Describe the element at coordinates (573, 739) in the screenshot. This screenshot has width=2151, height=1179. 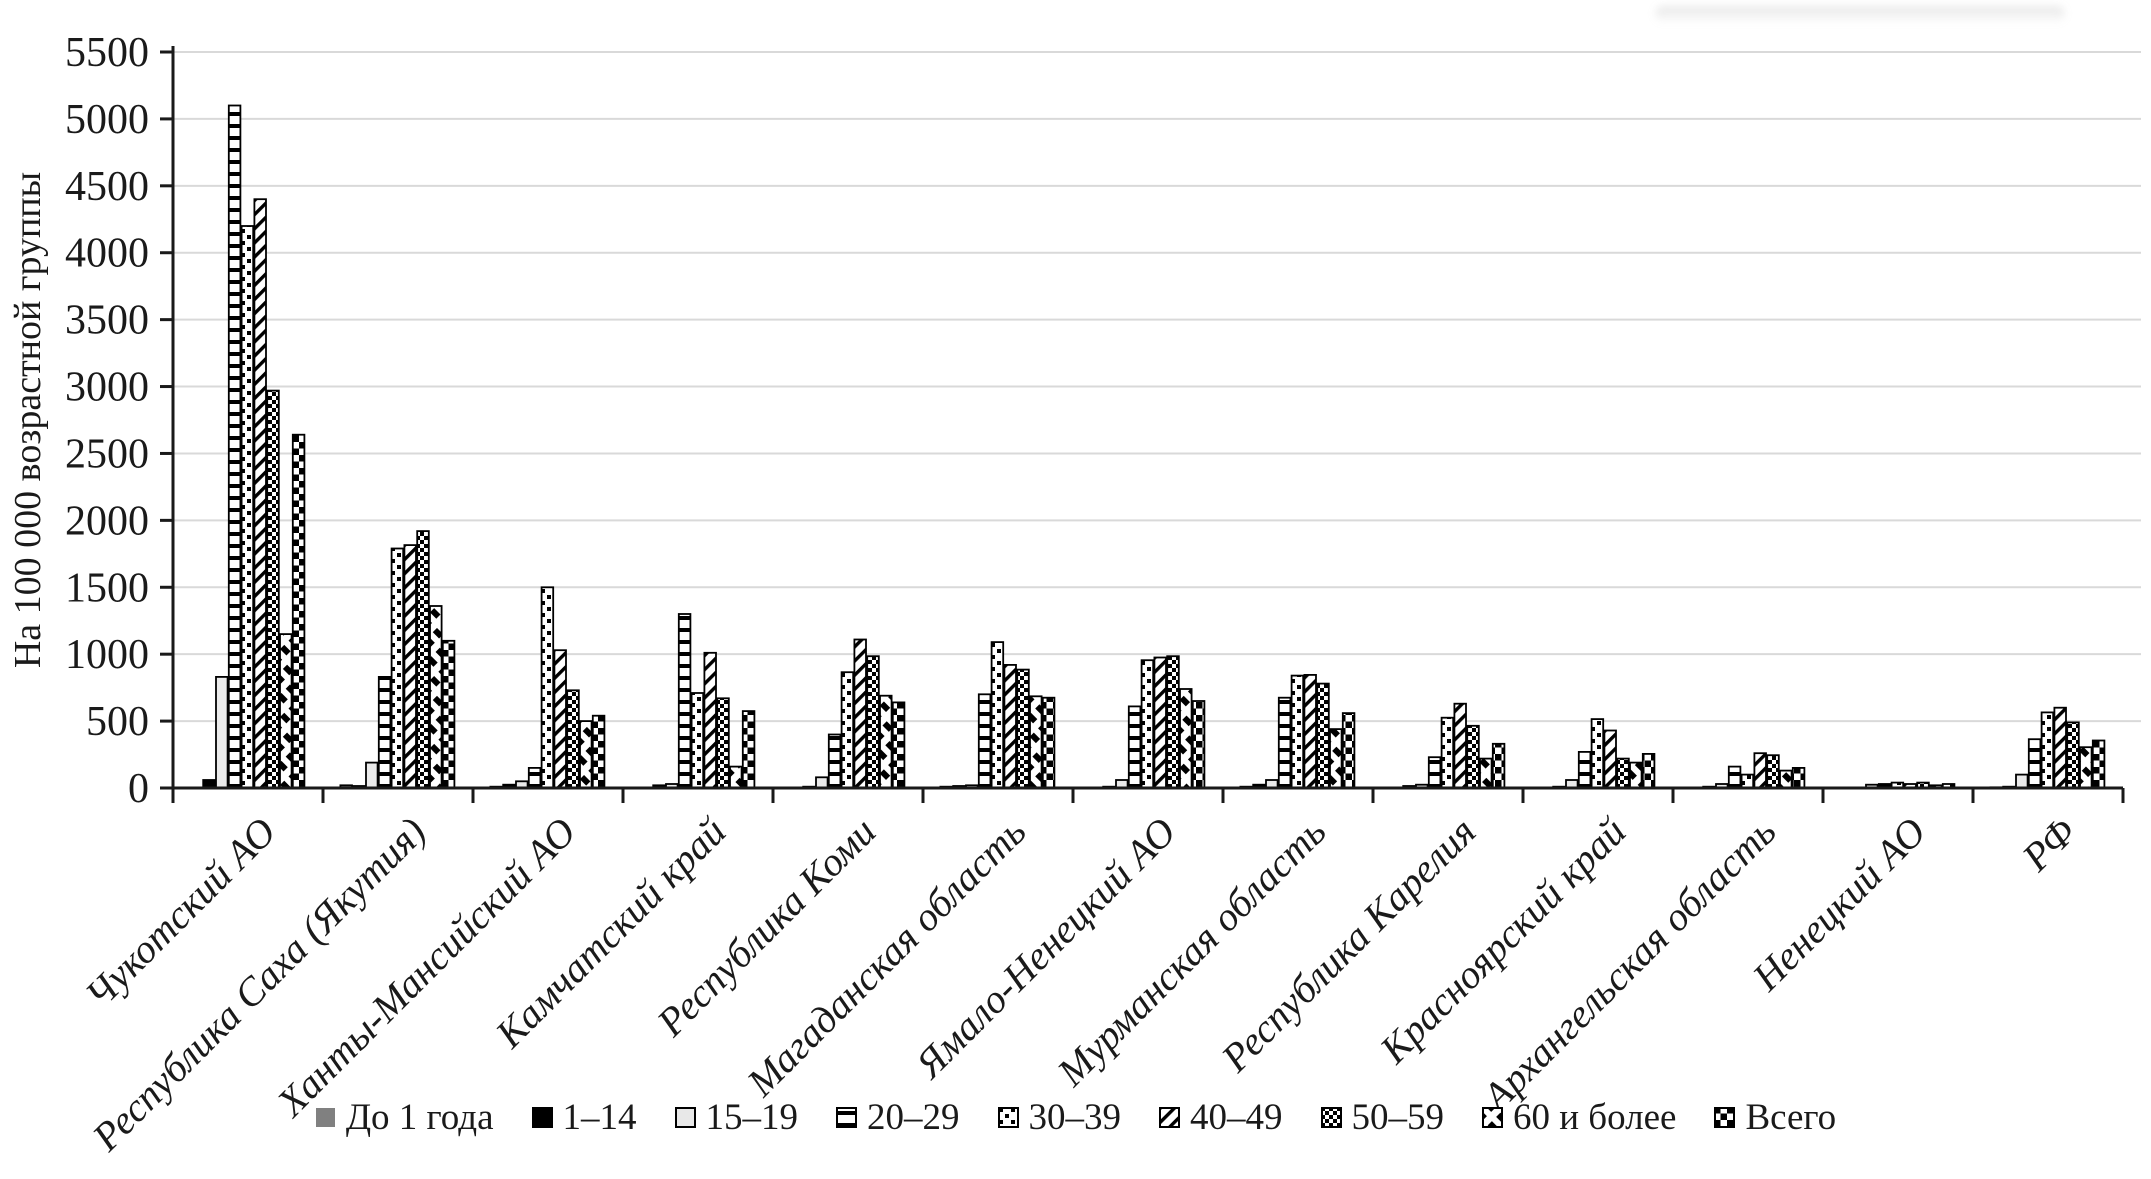
I see `bar-s6-c2` at that location.